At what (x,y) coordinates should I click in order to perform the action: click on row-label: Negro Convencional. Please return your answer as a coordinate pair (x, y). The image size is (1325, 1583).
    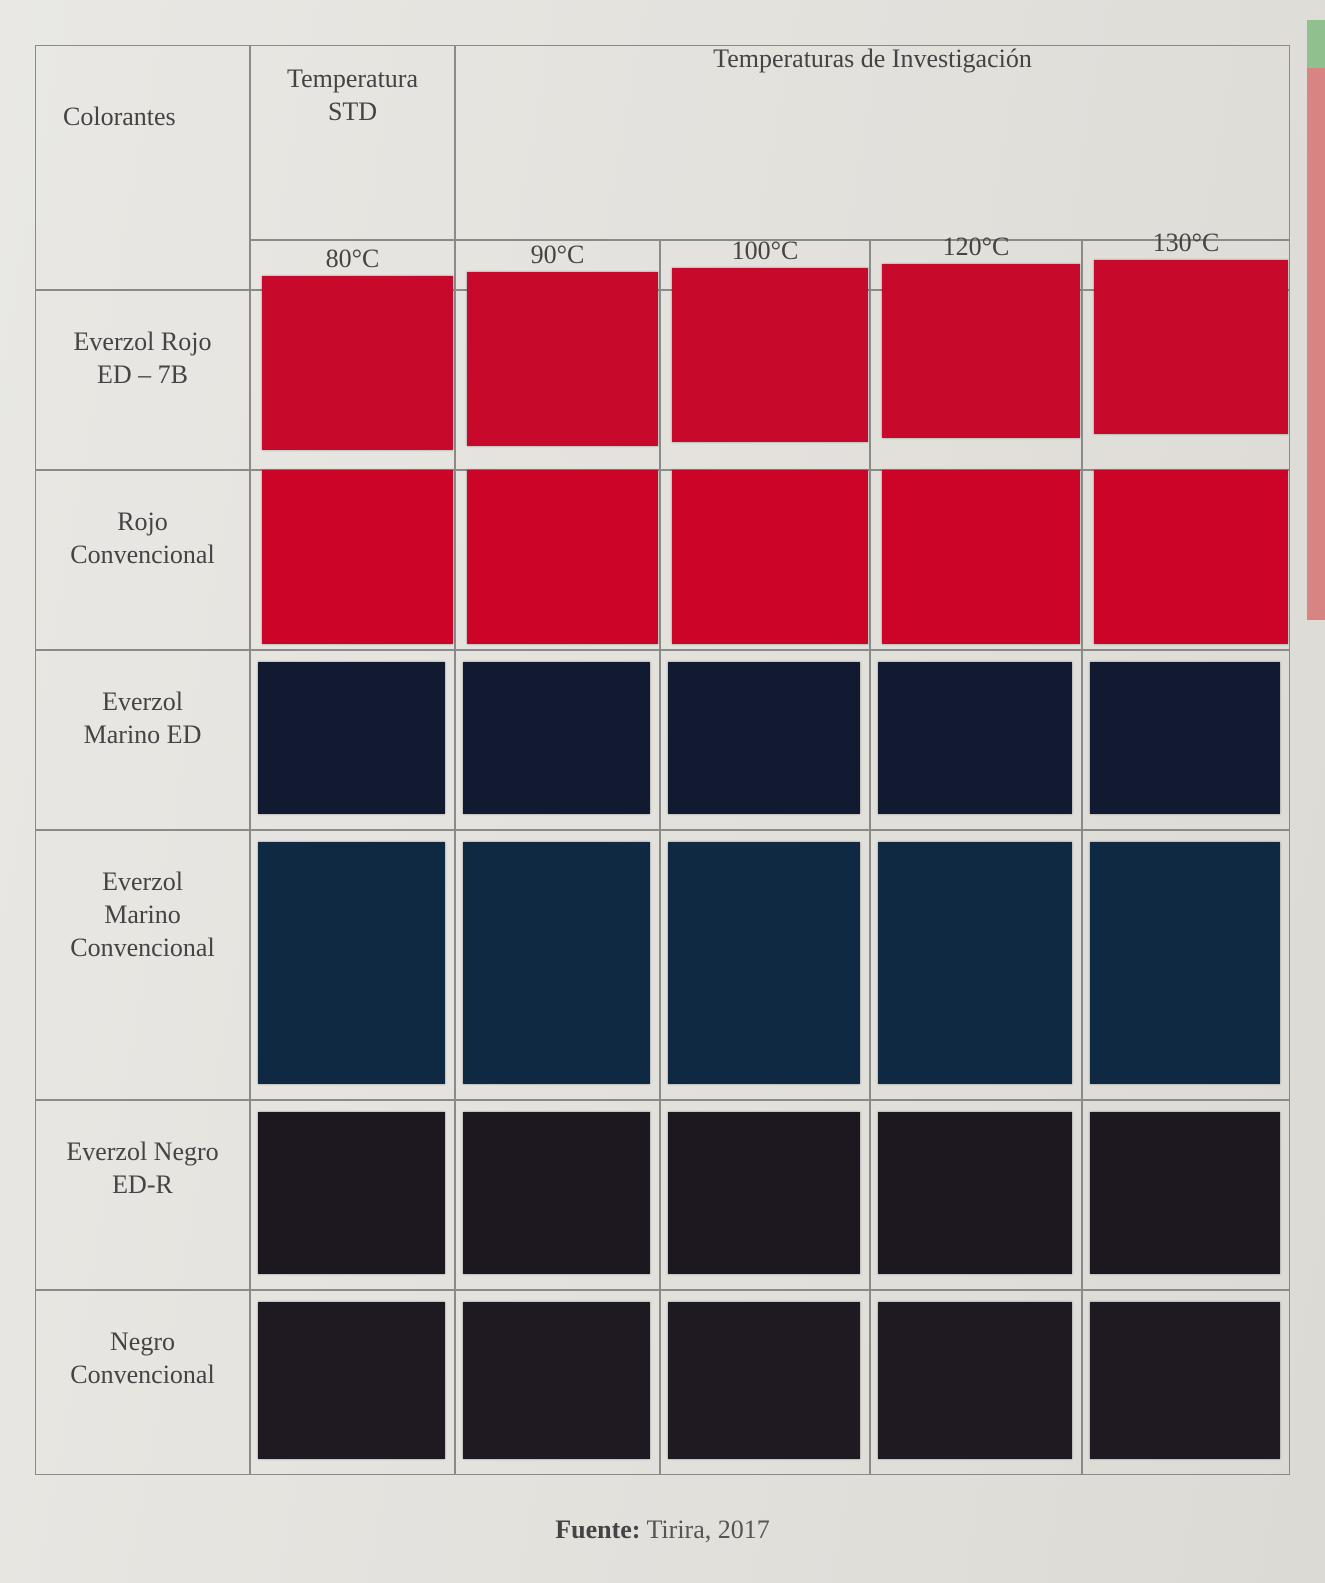
    Looking at the image, I should click on (142, 1358).